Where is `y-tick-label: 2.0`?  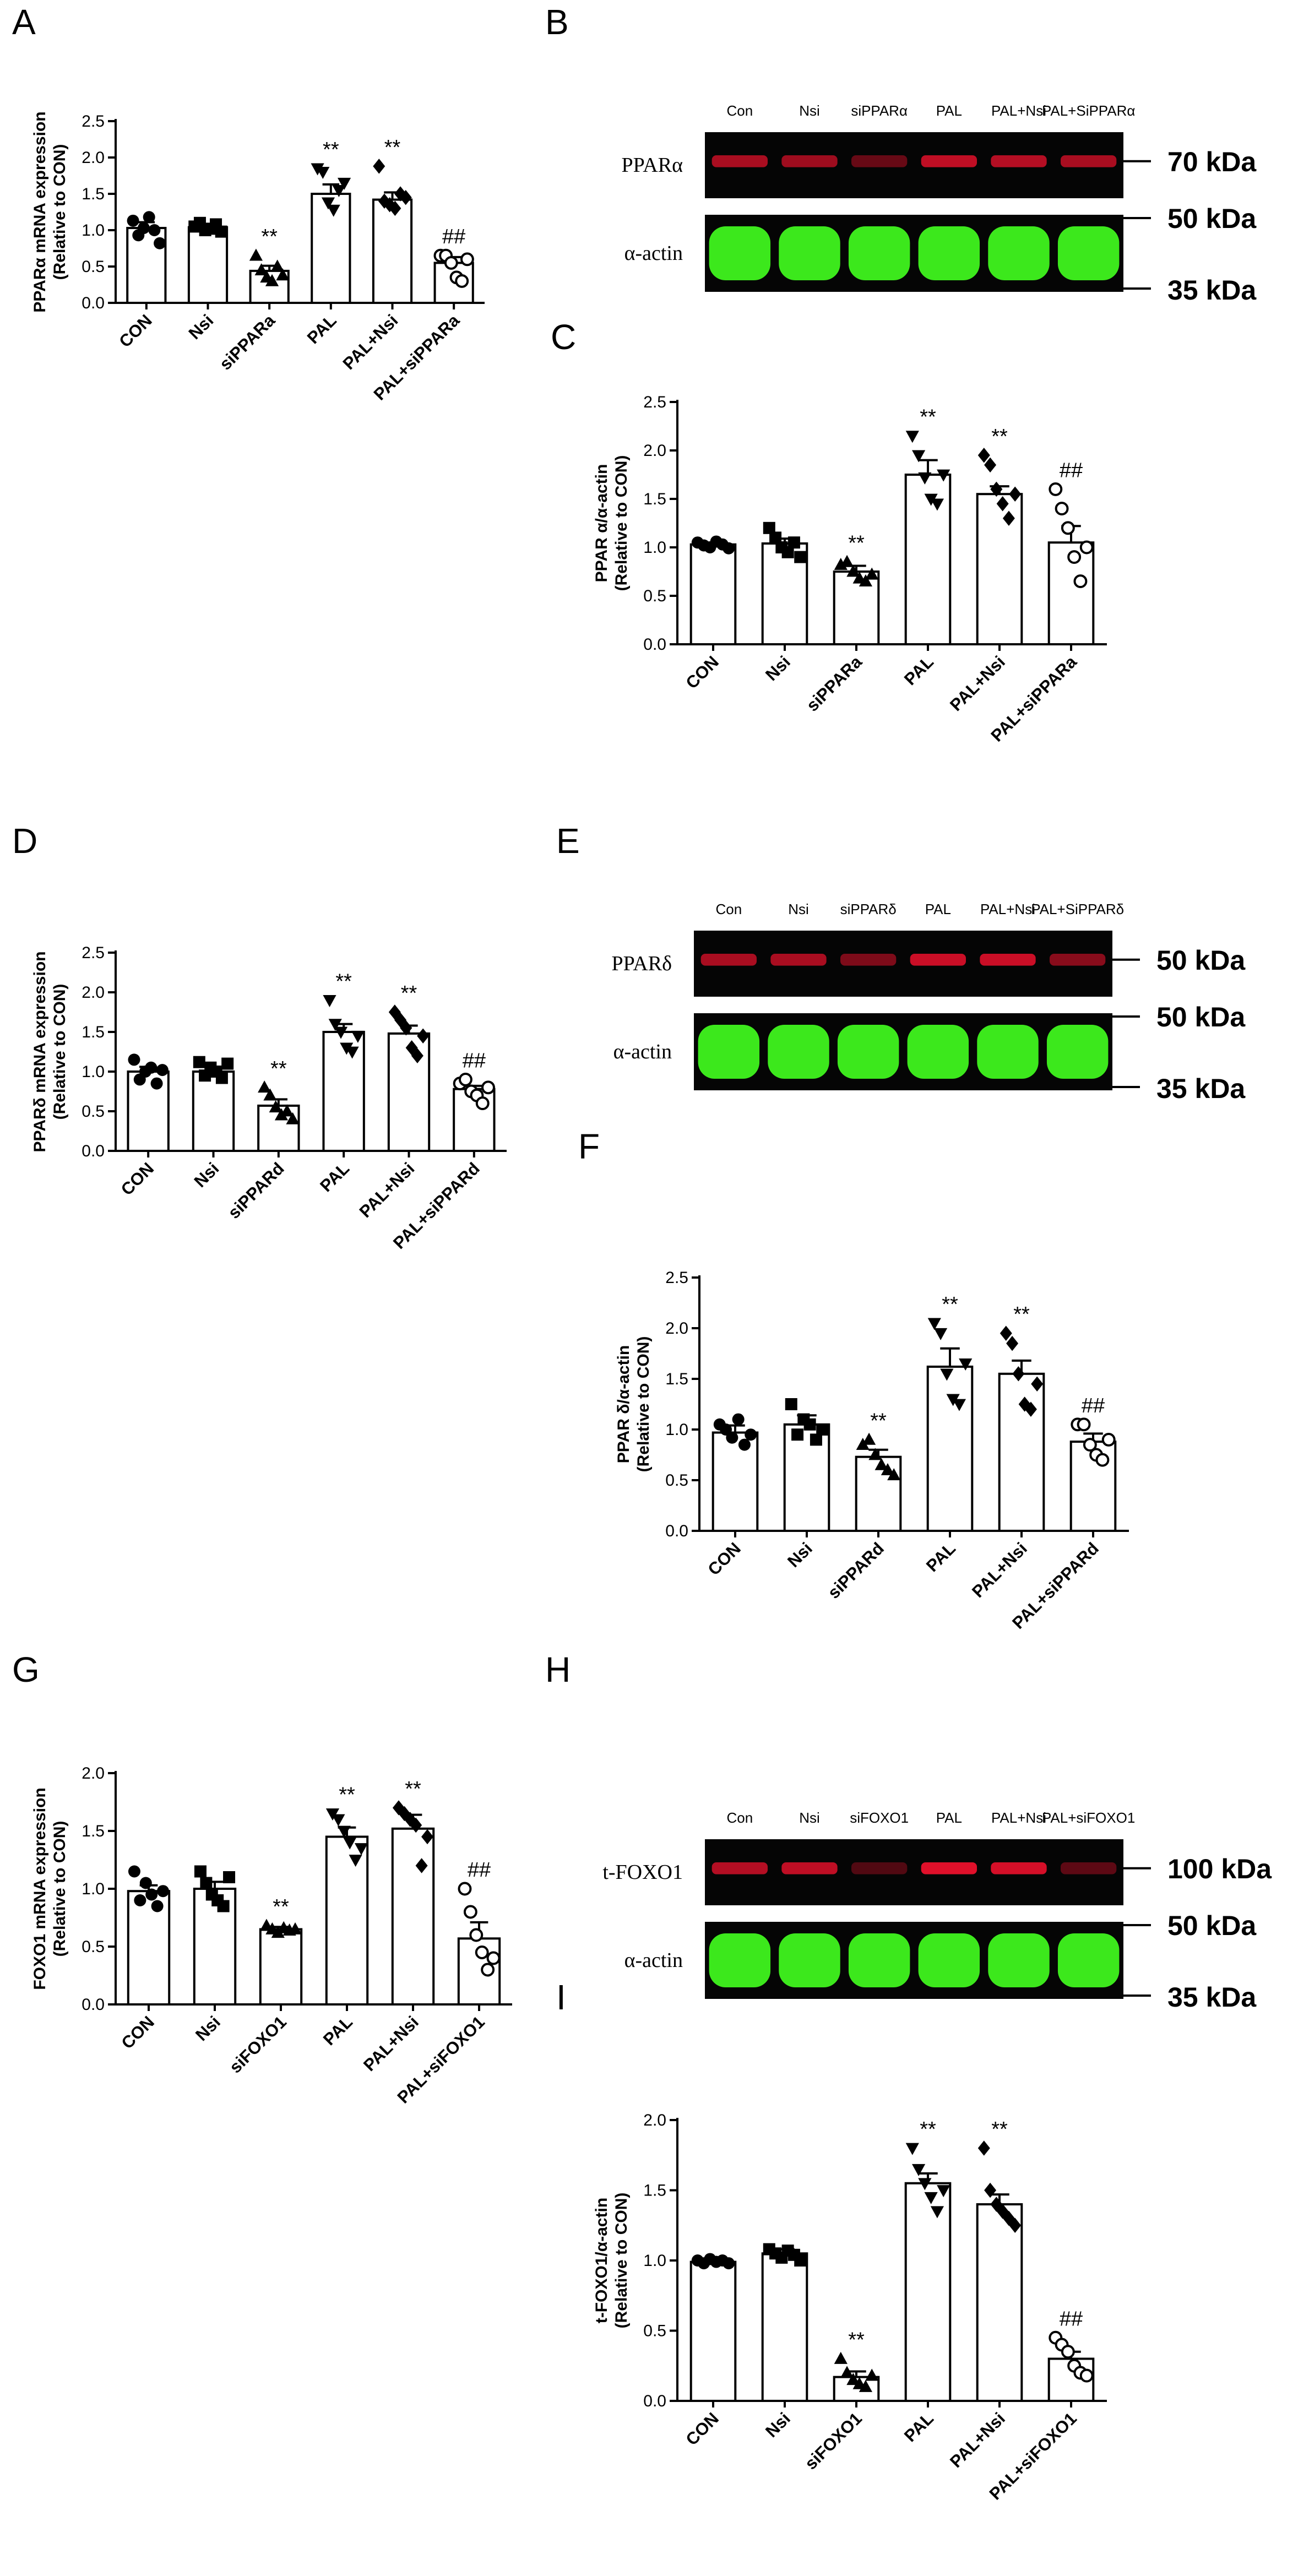 y-tick-label: 2.0 is located at coordinates (676, 1328).